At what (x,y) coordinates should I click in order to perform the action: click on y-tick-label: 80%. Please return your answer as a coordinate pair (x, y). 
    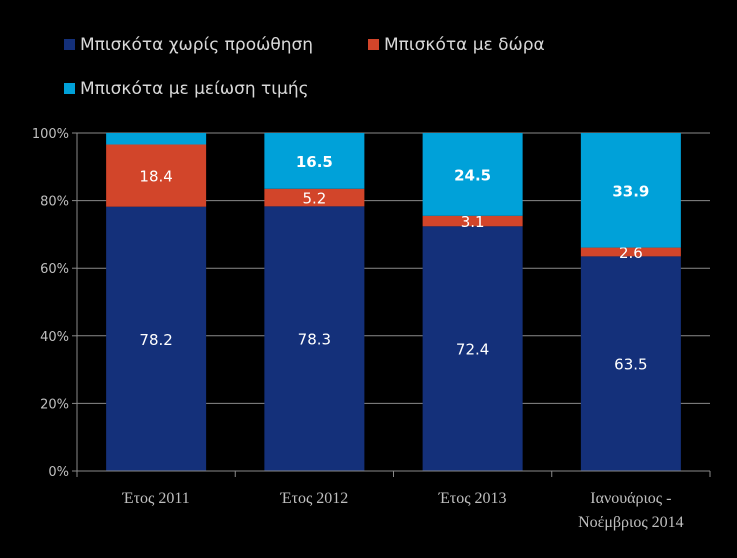
    Looking at the image, I should click on (54, 202).